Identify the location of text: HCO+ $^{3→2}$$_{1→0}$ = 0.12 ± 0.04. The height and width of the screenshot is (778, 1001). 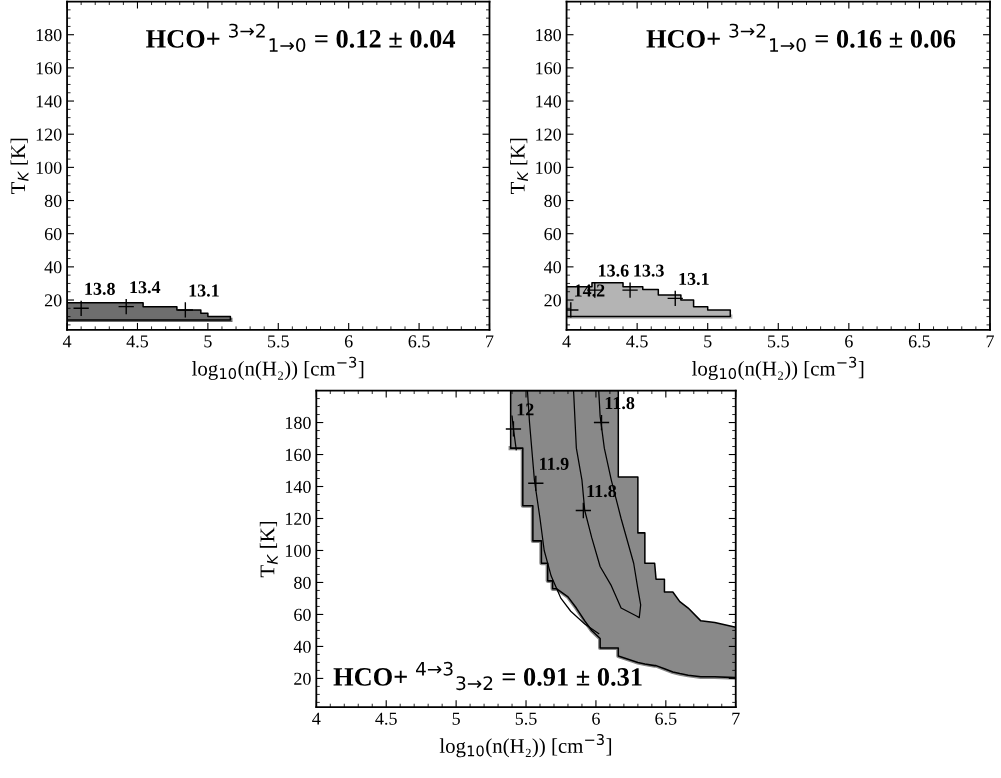
(301, 38).